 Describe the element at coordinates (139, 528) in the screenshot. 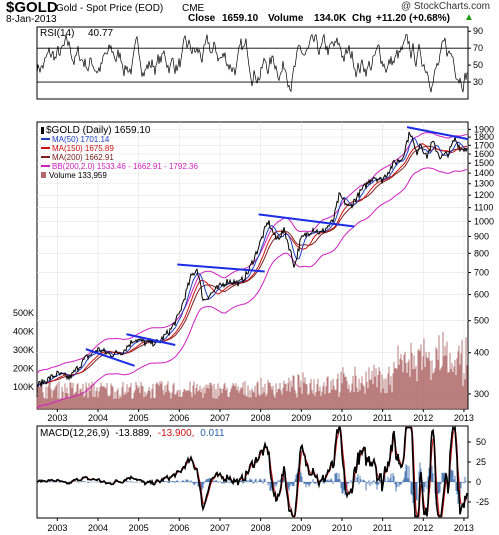

I see `macd-x-tick-label: 2005` at that location.